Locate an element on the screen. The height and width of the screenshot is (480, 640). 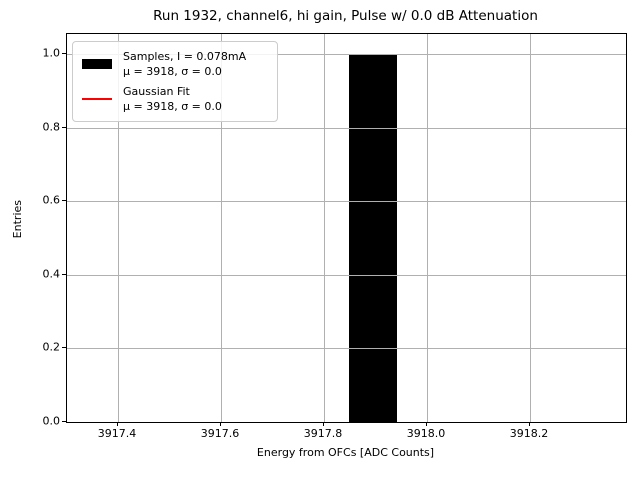
legend-fit-label: Gaussian Fit is located at coordinates (156, 92).